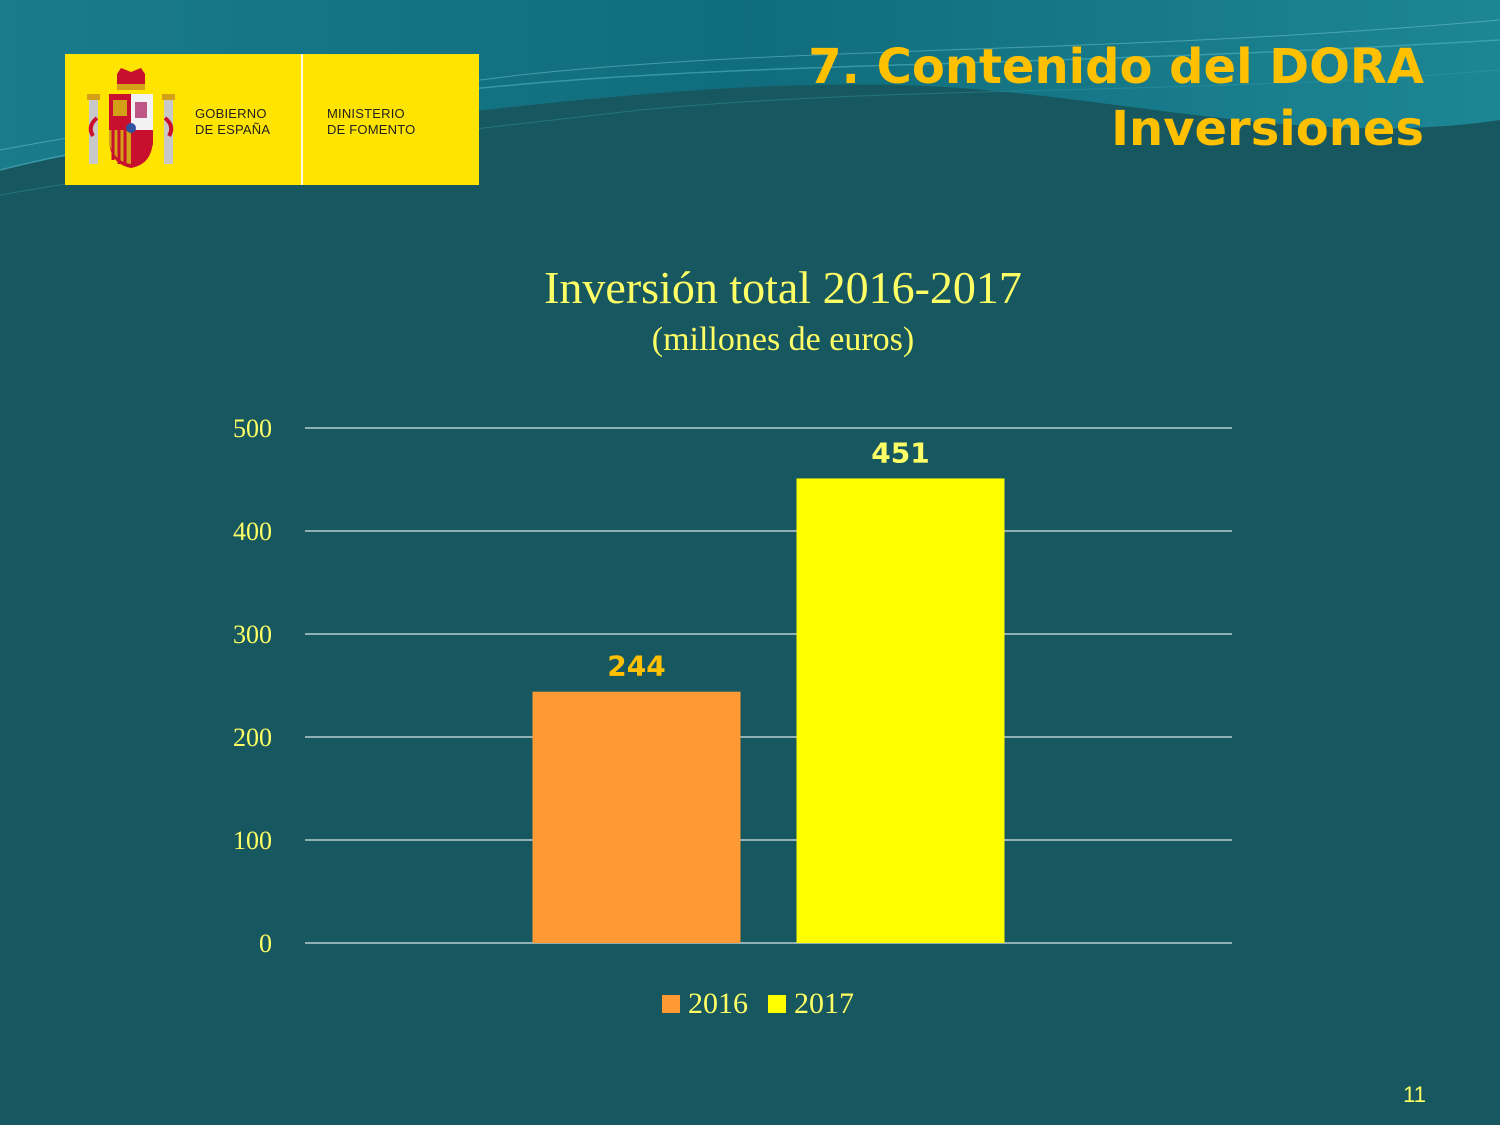 The width and height of the screenshot is (1500, 1125). Describe the element at coordinates (1116, 67) in the screenshot. I see `slide-title-line: 7. Contenido del DORA` at that location.